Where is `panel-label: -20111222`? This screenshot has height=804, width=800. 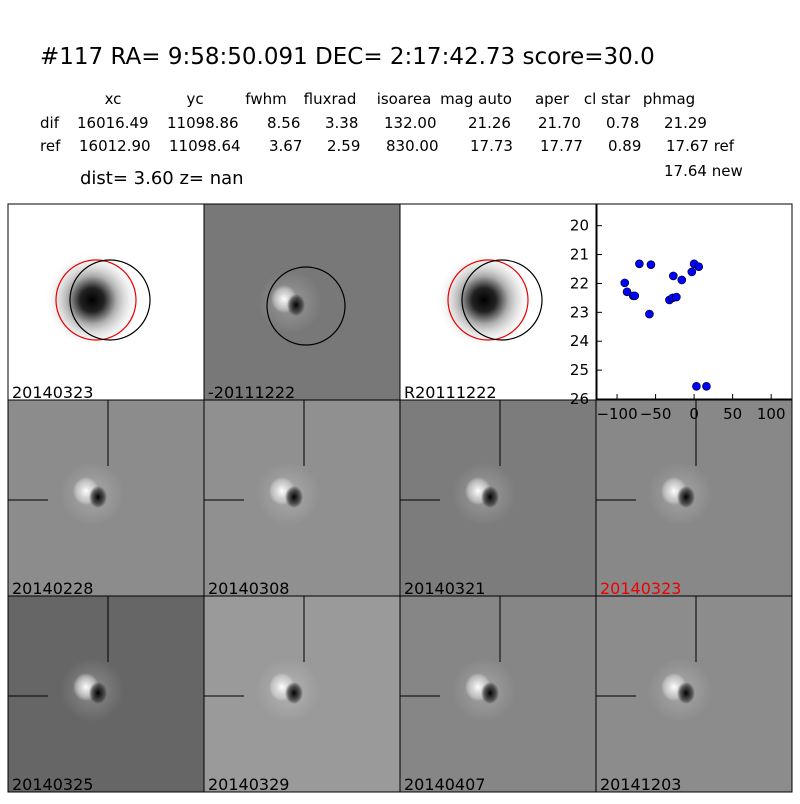 panel-label: -20111222 is located at coordinates (251, 392).